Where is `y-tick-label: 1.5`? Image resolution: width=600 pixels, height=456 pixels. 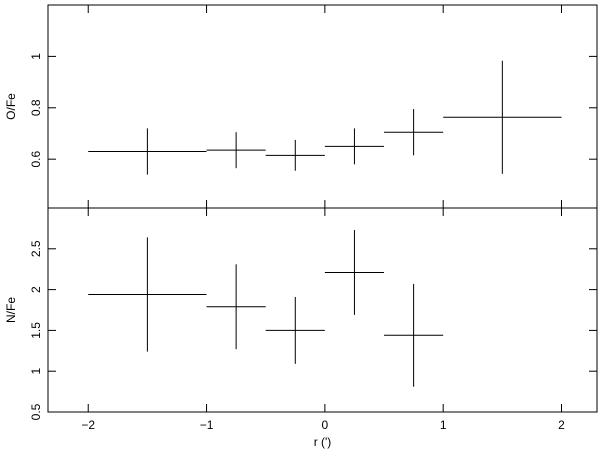
y-tick-label: 1.5 is located at coordinates (36, 330).